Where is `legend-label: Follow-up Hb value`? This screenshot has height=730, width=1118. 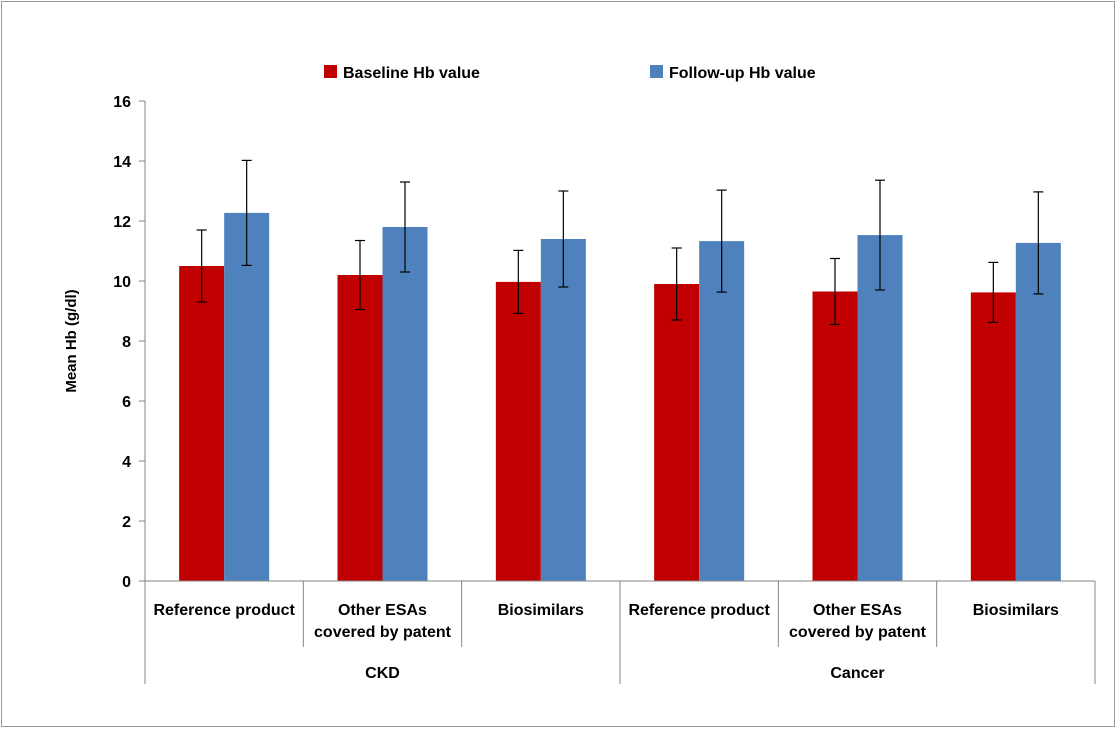
legend-label: Follow-up Hb value is located at coordinates (742, 73).